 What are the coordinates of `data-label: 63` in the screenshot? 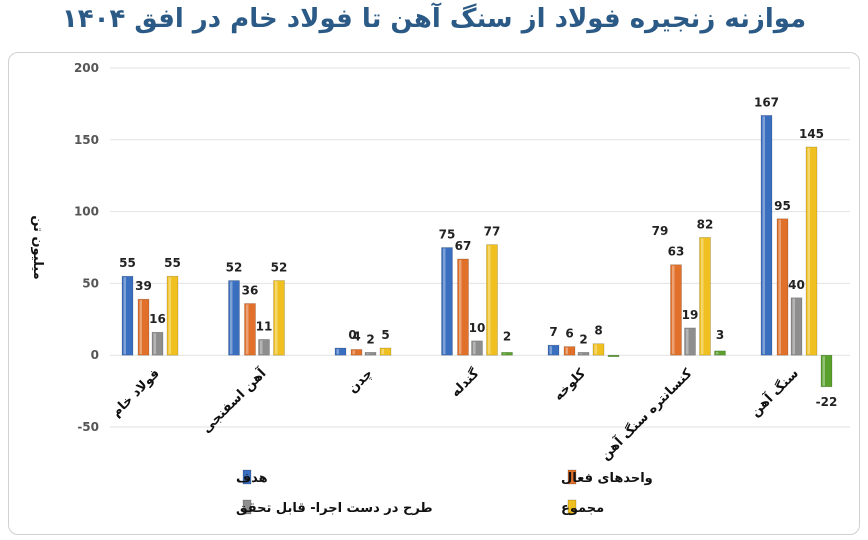 It's located at (676, 252).